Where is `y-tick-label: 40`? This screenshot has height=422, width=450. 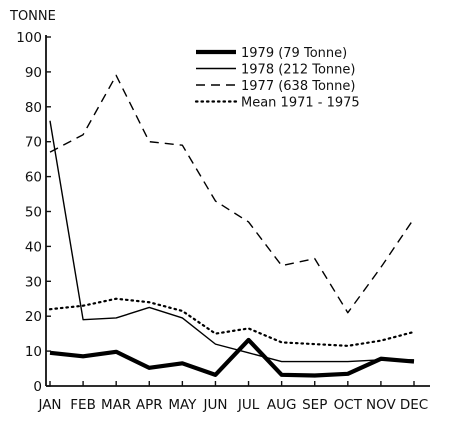
y-tick-label: 40 is located at coordinates (33, 247).